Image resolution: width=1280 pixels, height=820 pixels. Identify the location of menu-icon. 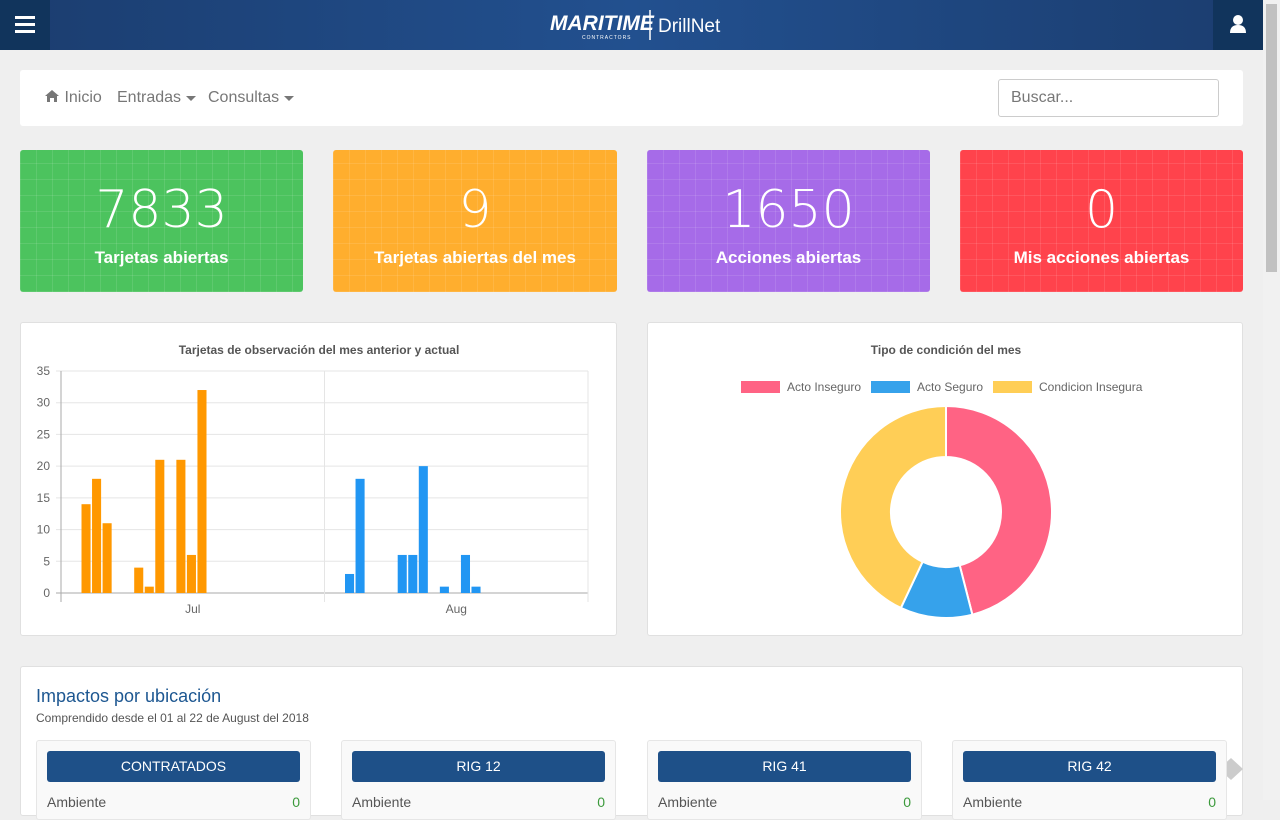
(25, 24).